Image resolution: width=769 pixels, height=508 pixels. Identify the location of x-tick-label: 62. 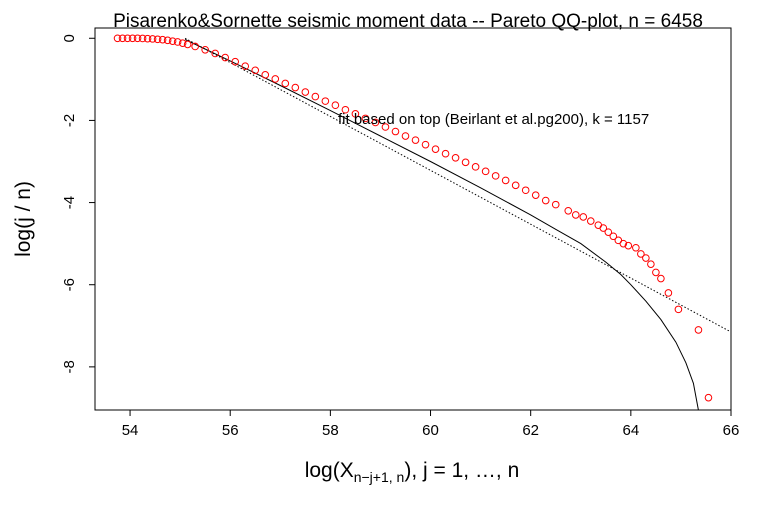
(530, 430).